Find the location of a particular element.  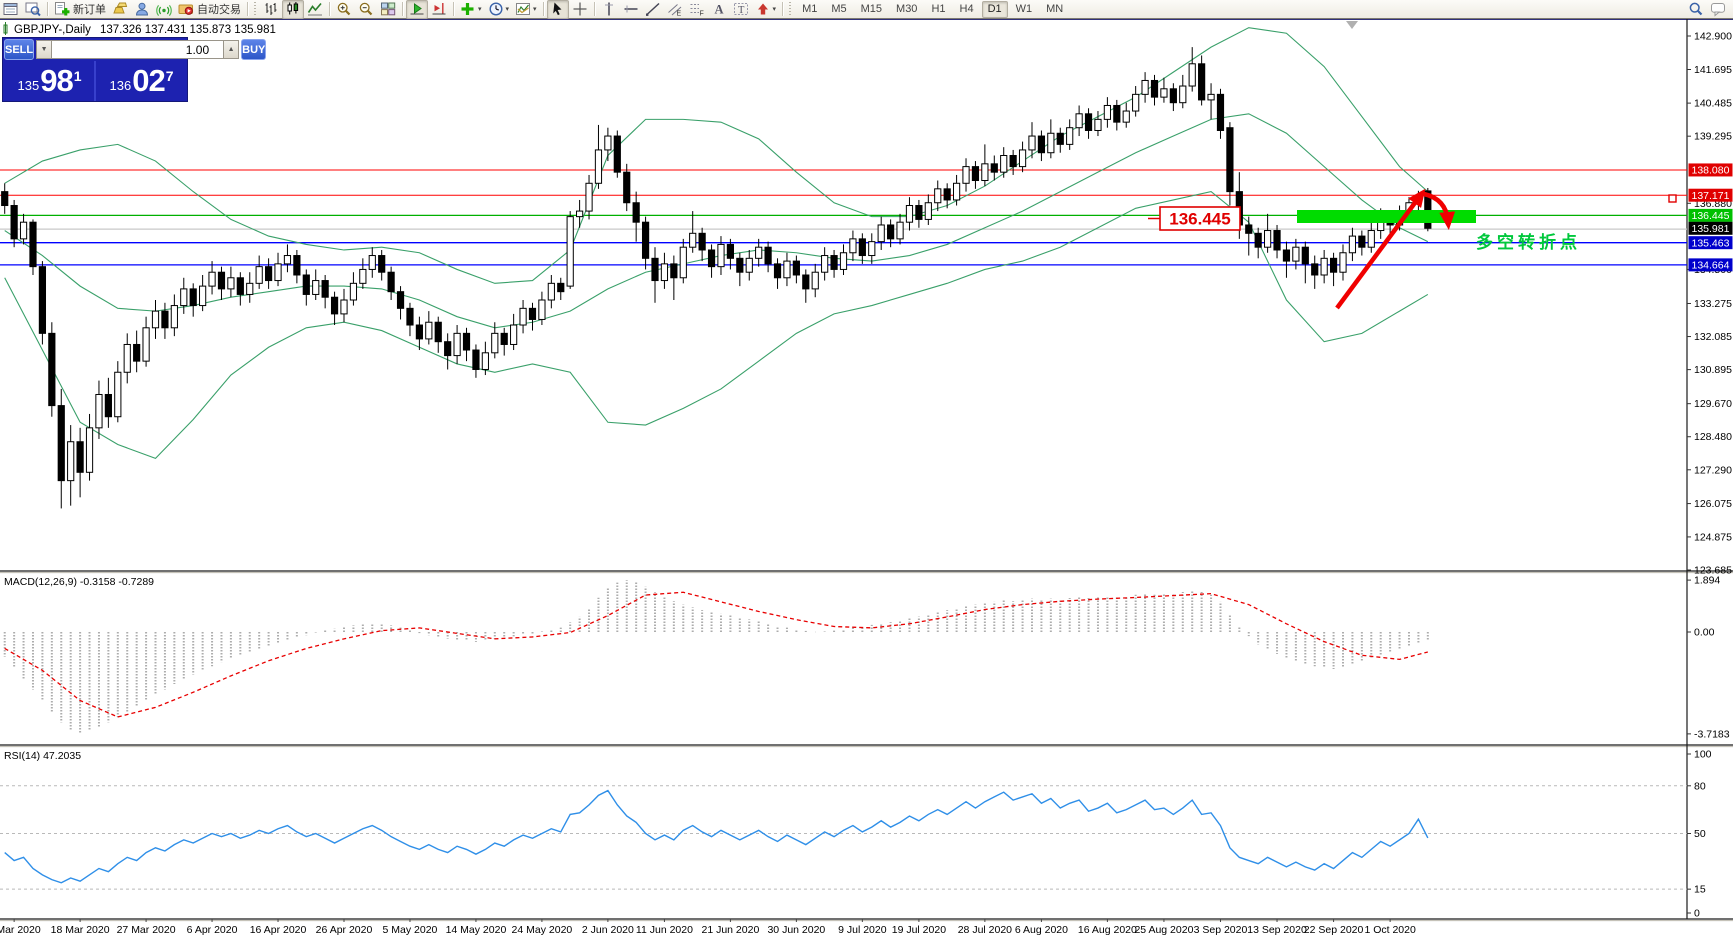

cursor-button is located at coordinates (557, 9).